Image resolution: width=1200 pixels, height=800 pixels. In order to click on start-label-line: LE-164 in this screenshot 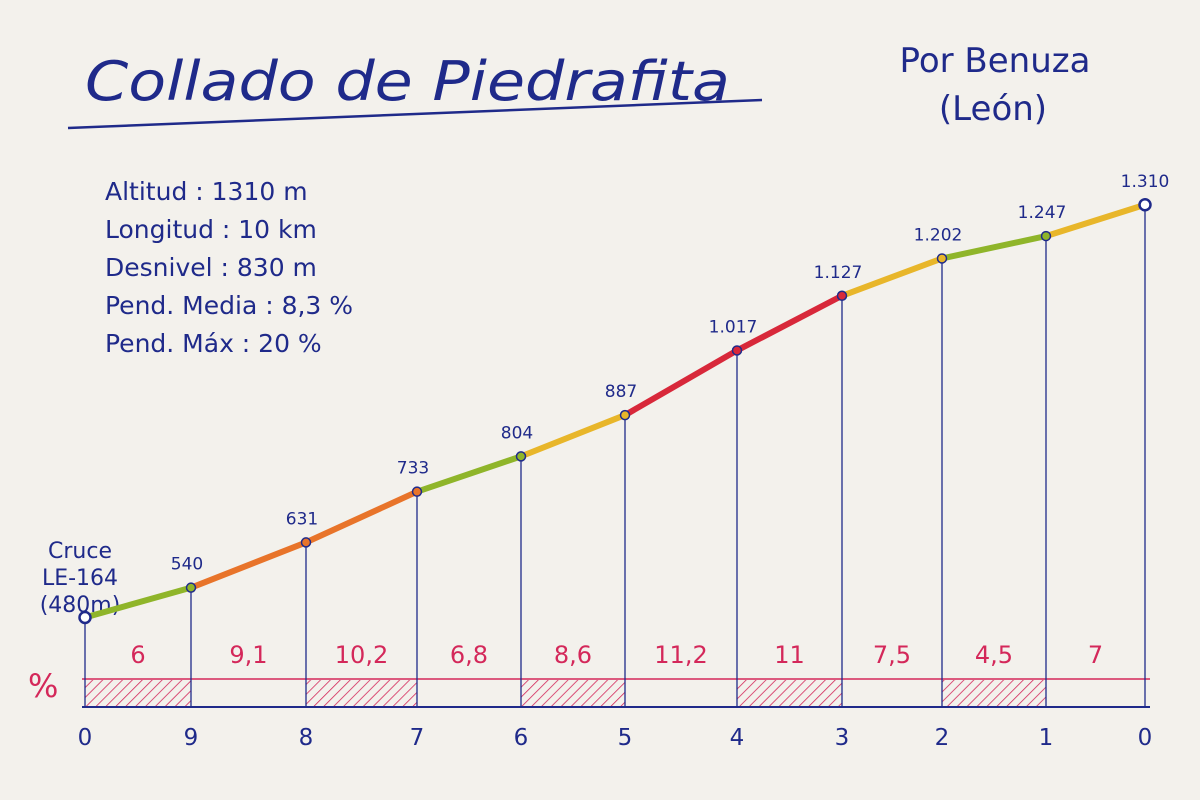, I will do `click(80, 578)`.